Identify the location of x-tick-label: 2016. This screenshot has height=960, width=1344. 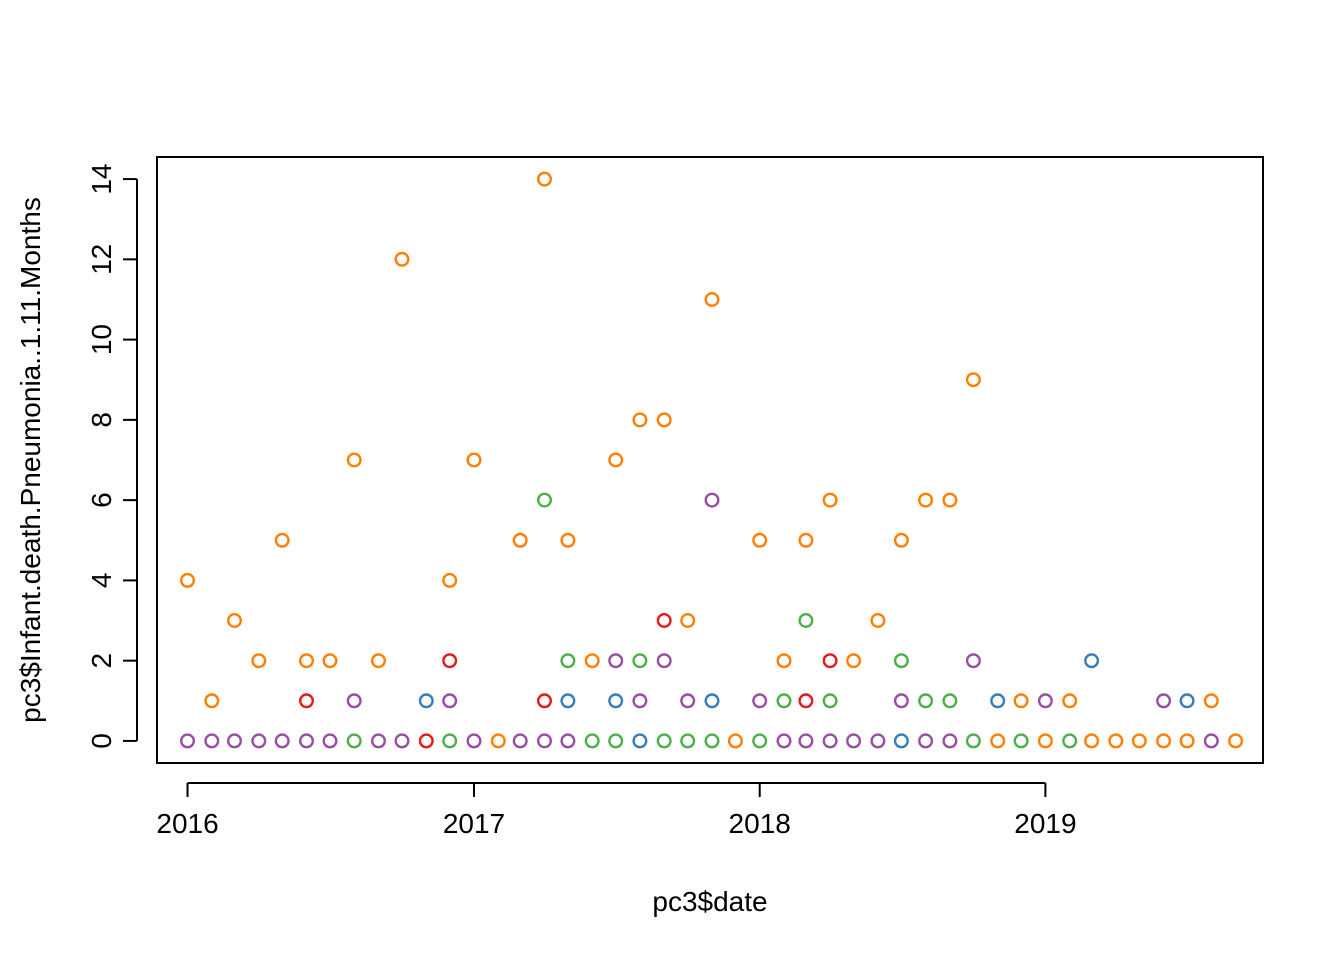
(187, 823).